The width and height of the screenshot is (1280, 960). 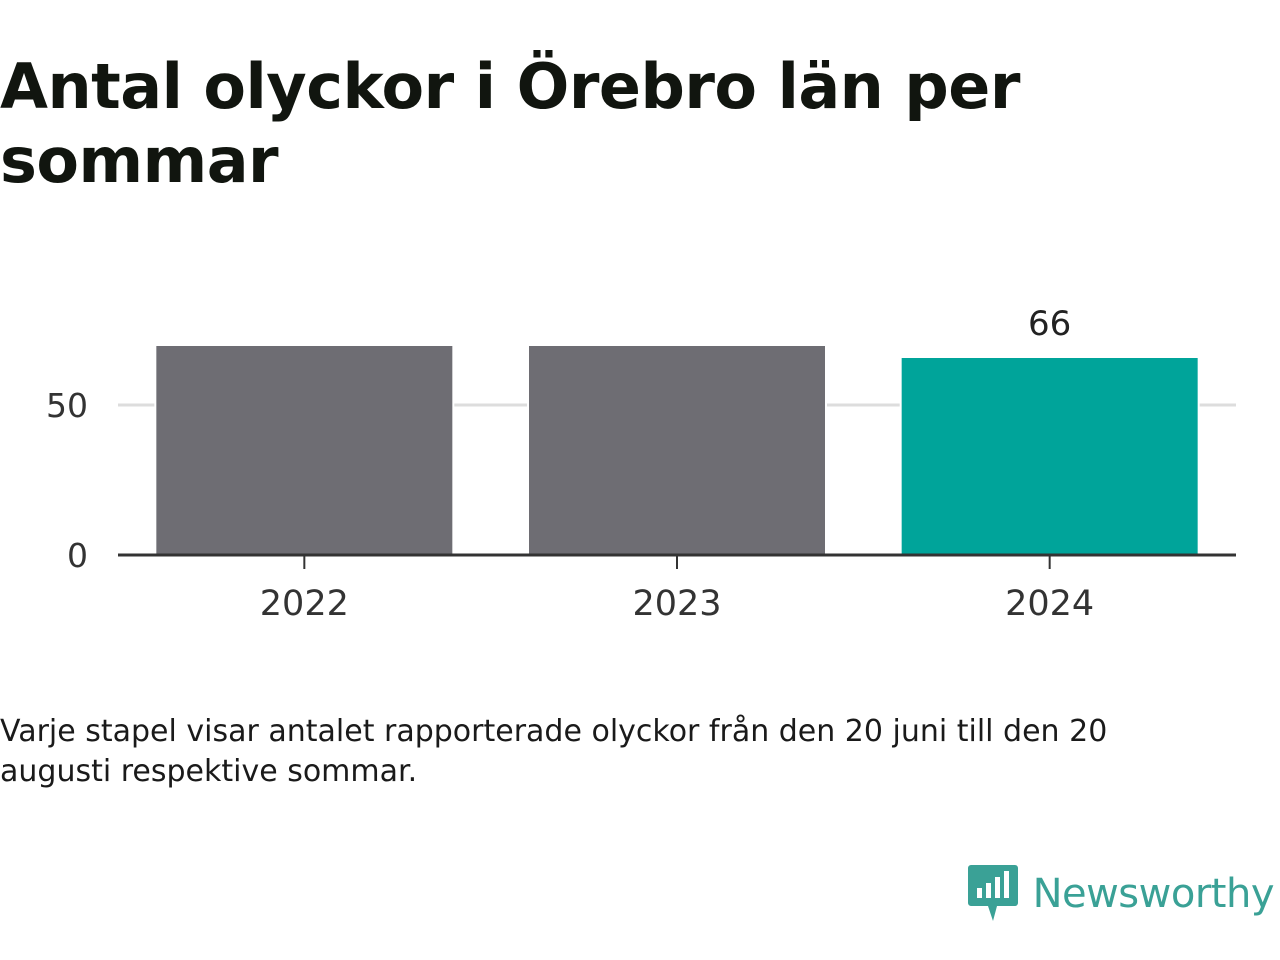 I want to click on data-labels: 66, so click(x=1049, y=324).